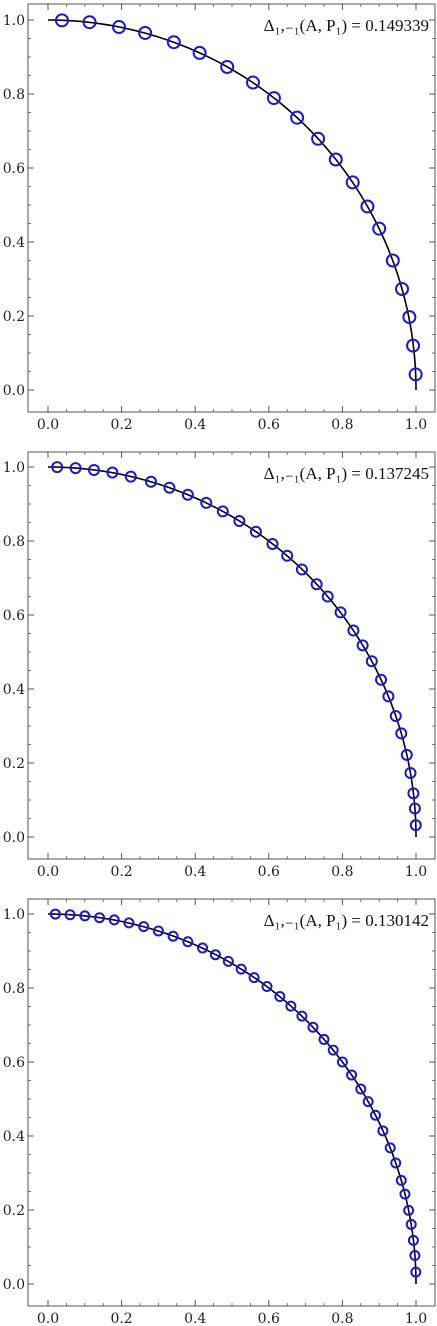 This screenshot has height=1326, width=437. What do you see at coordinates (14, 1211) in the screenshot?
I see `y-tick-label: 0.2` at bounding box center [14, 1211].